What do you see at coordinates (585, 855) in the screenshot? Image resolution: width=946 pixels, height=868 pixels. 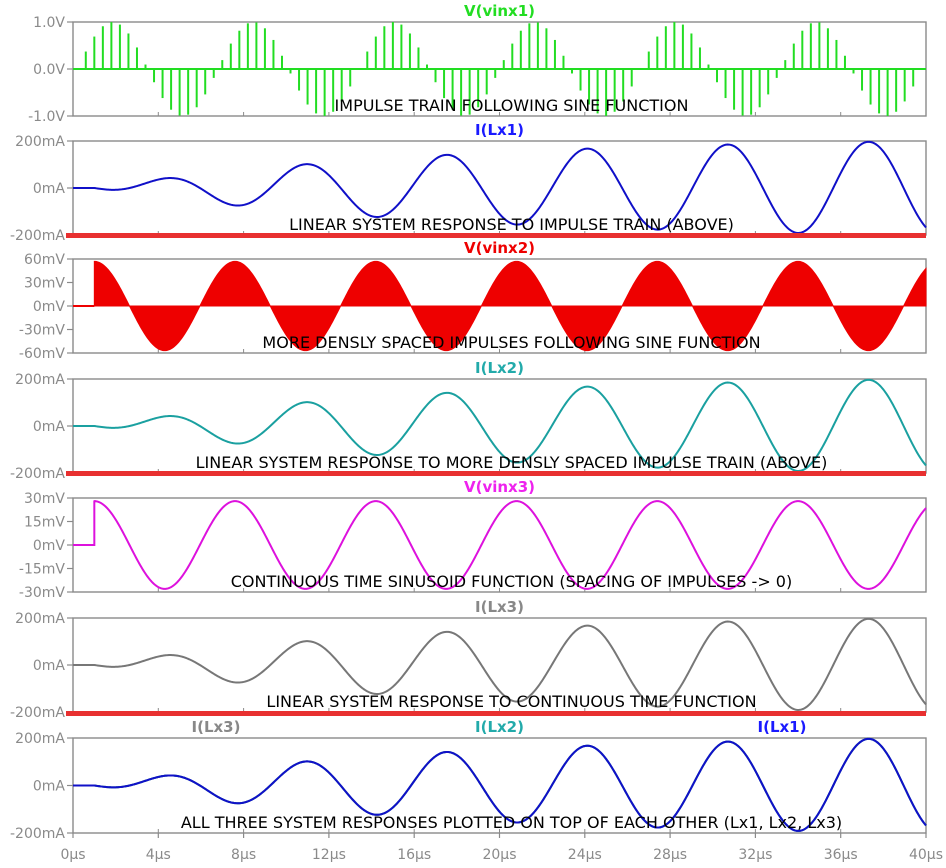 I see `x-tick-label: 24µs` at bounding box center [585, 855].